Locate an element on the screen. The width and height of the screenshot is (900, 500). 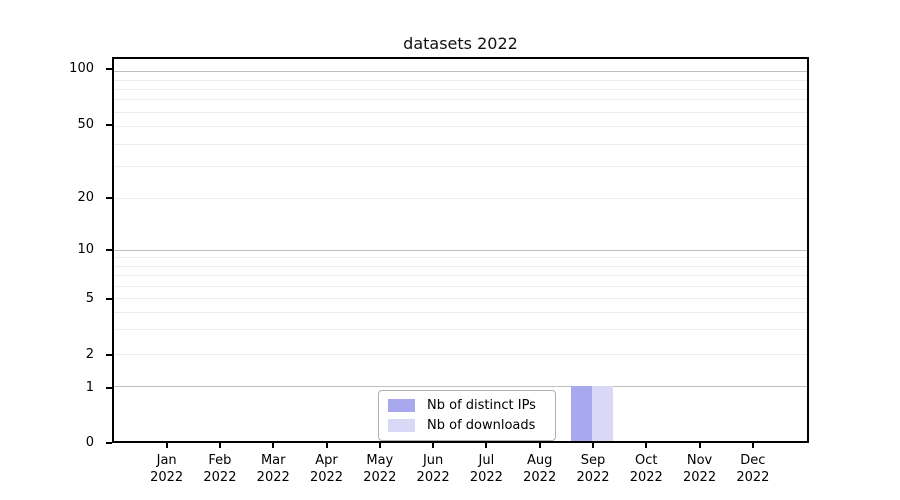
y-tick-label: 10 is located at coordinates (85, 249).